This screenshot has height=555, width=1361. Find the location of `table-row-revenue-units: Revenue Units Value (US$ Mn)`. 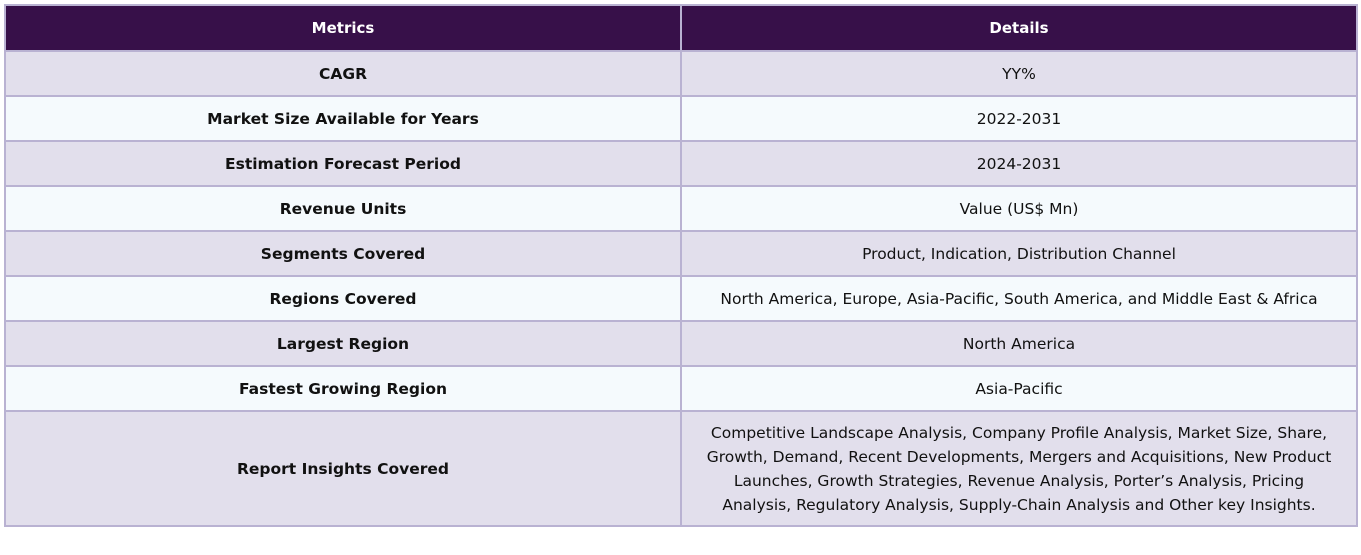

table-row-revenue-units: Revenue Units Value (US$ Mn) is located at coordinates (681, 208).